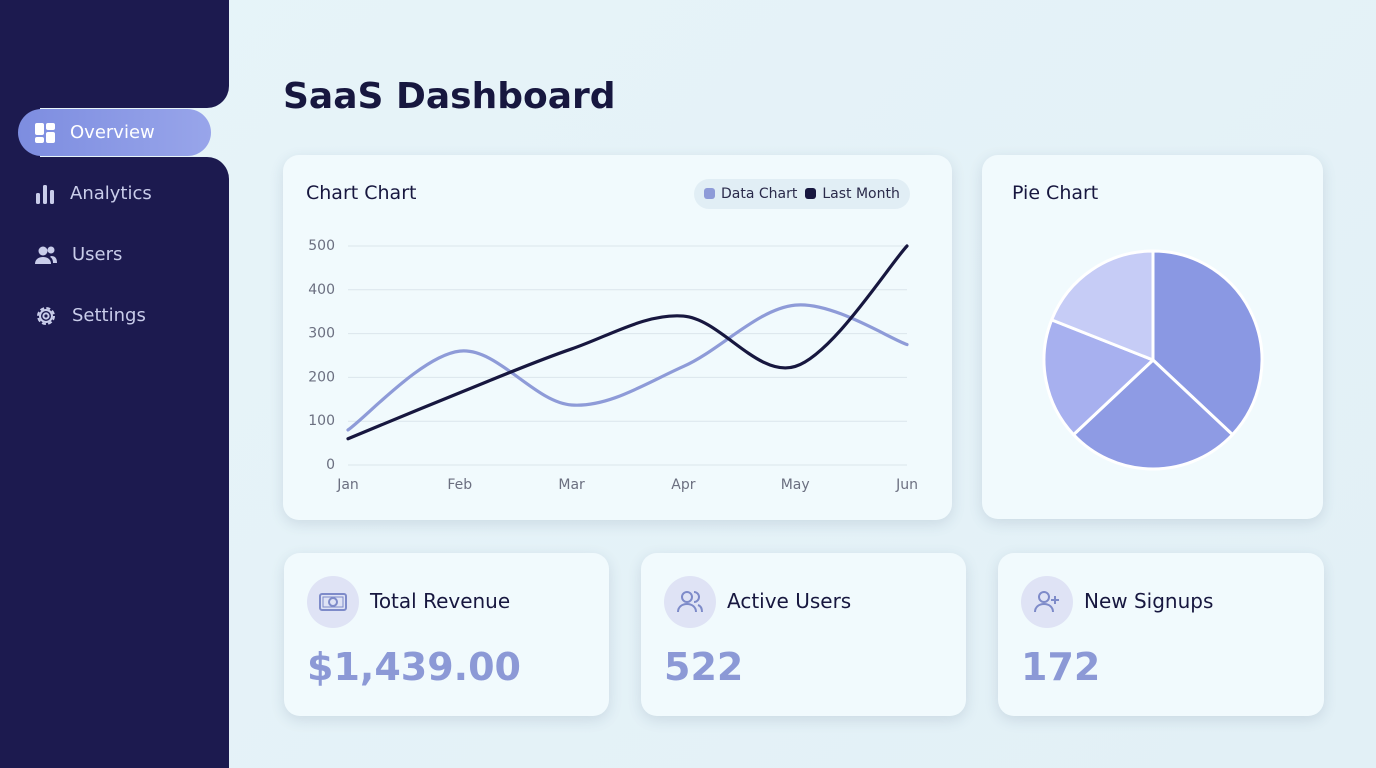  Describe the element at coordinates (802, 194) in the screenshot. I see `legend: Data Chart Last Month` at that location.